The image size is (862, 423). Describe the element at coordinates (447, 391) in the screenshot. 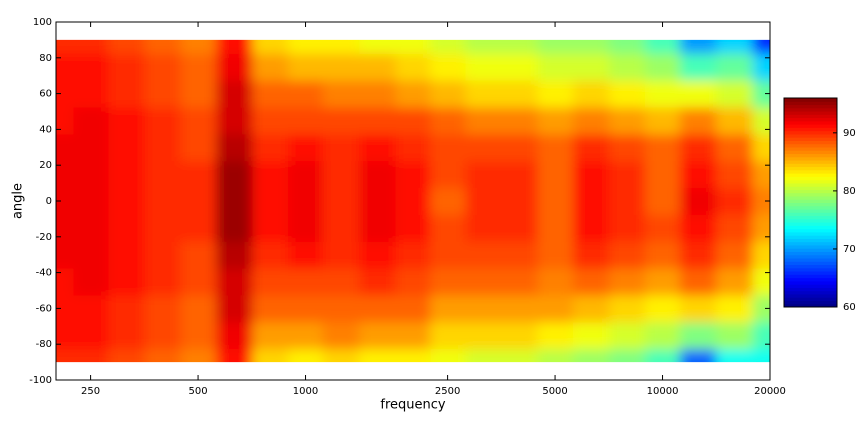

I see `x-tick-label: 2500` at that location.